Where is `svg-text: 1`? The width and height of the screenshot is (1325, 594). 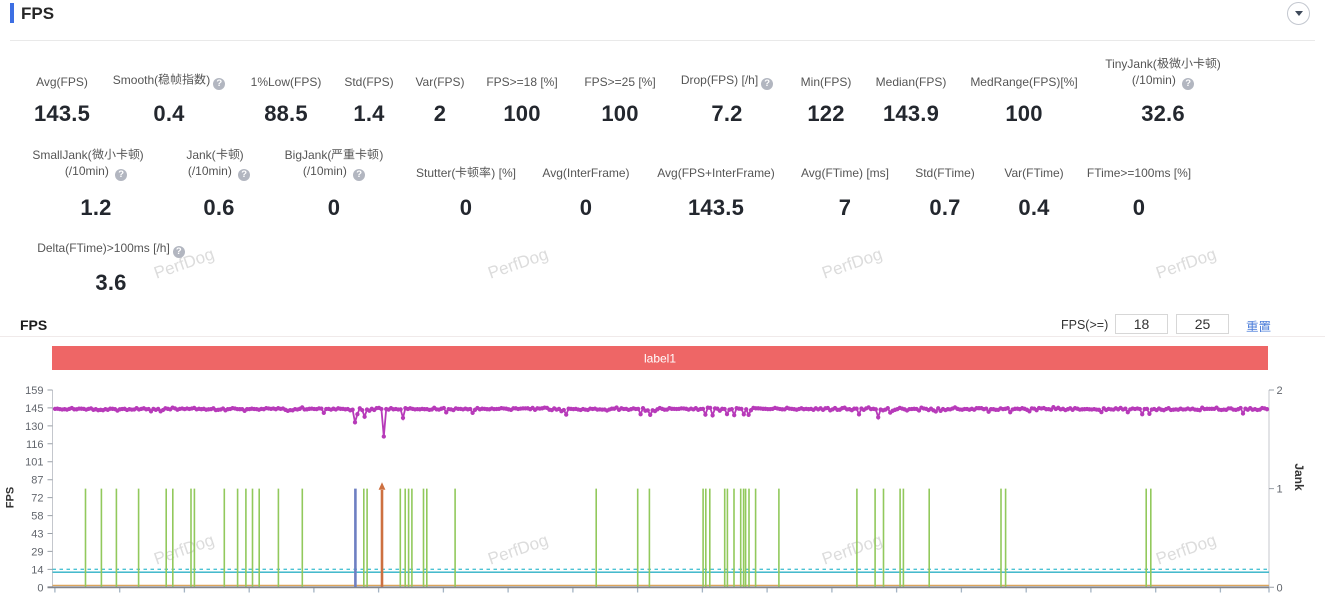
svg-text: 1 is located at coordinates (1280, 490).